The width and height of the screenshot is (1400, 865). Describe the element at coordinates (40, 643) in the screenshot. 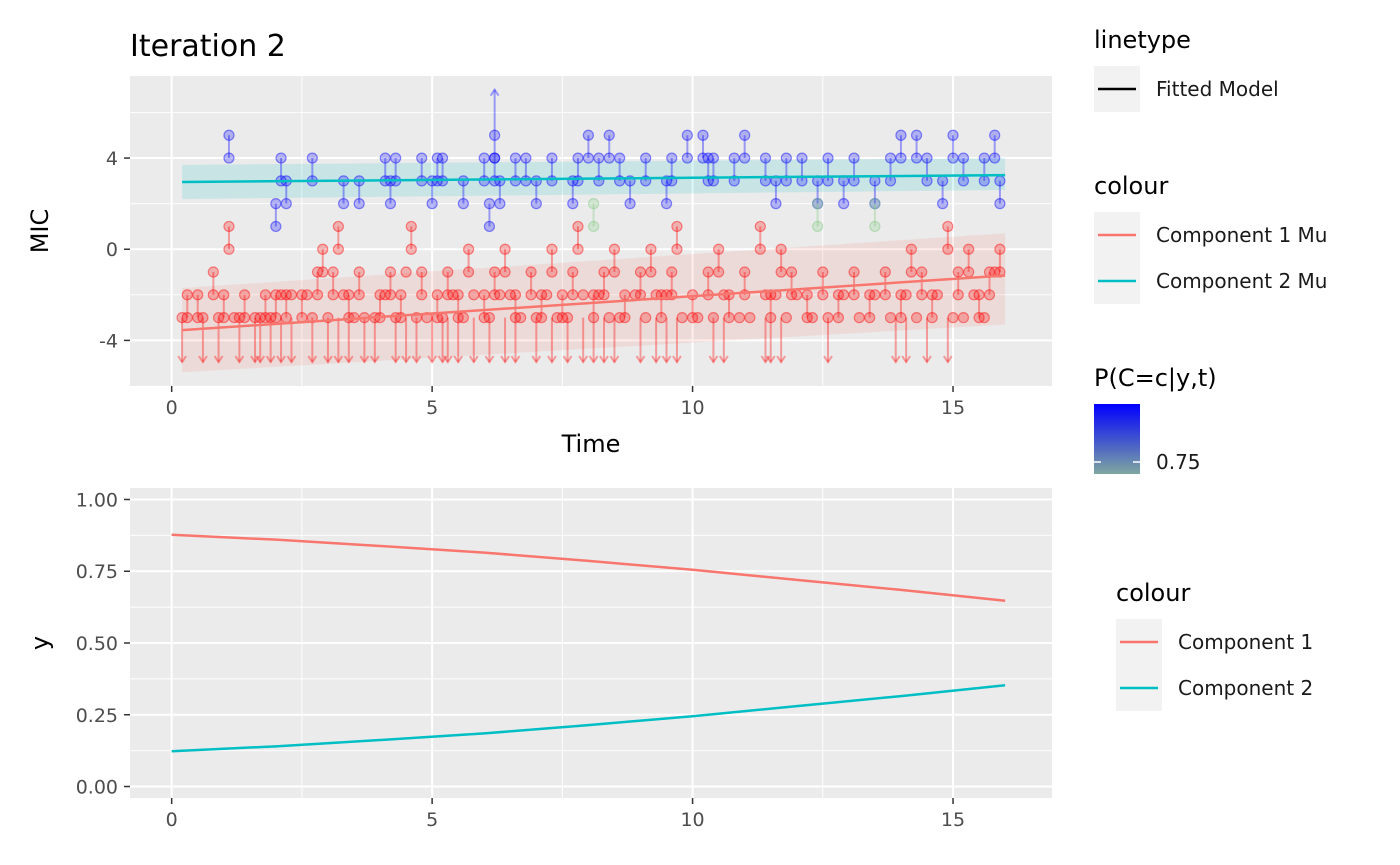

I see `bottom-y-axis-label: y` at that location.